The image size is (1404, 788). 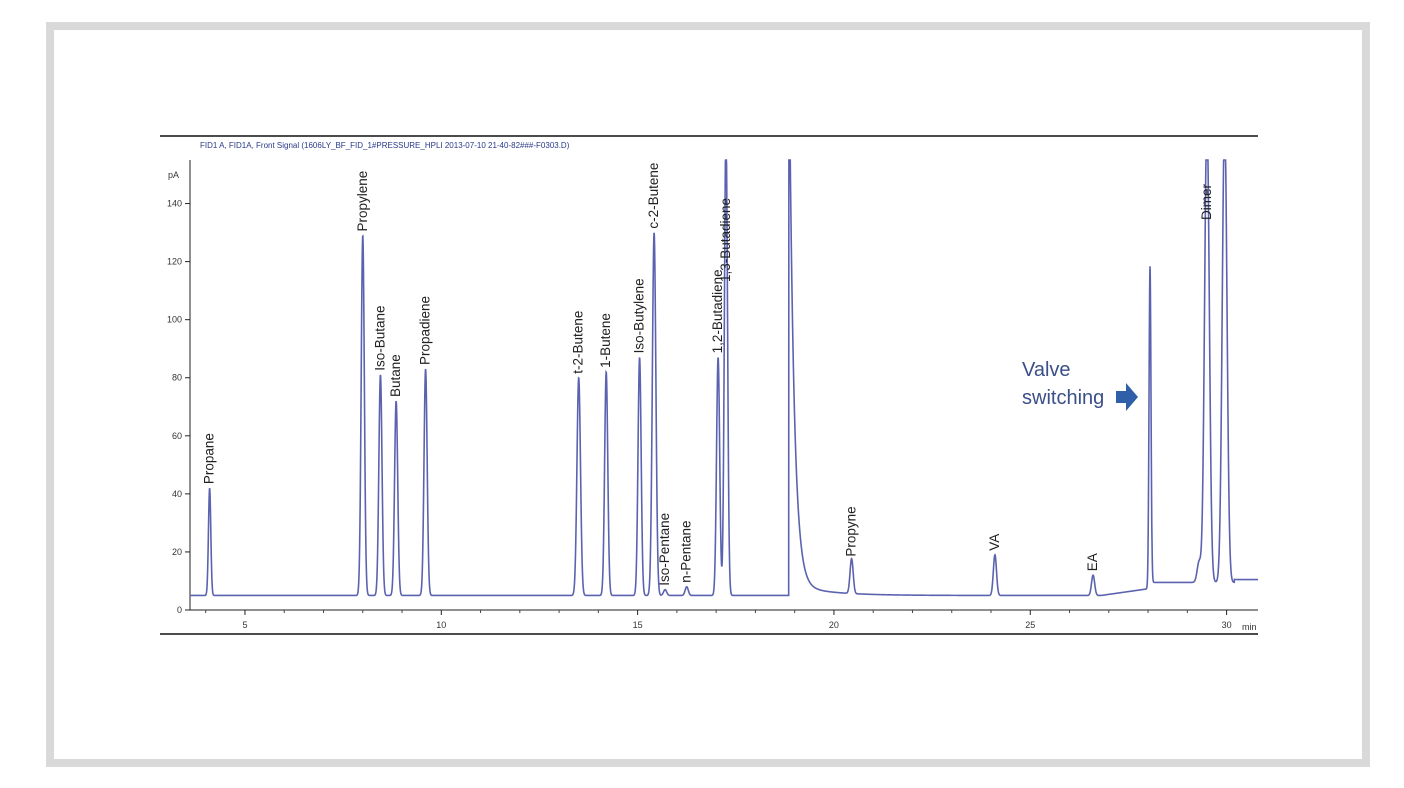 I want to click on x-tick-label: 25, so click(x=1030, y=625).